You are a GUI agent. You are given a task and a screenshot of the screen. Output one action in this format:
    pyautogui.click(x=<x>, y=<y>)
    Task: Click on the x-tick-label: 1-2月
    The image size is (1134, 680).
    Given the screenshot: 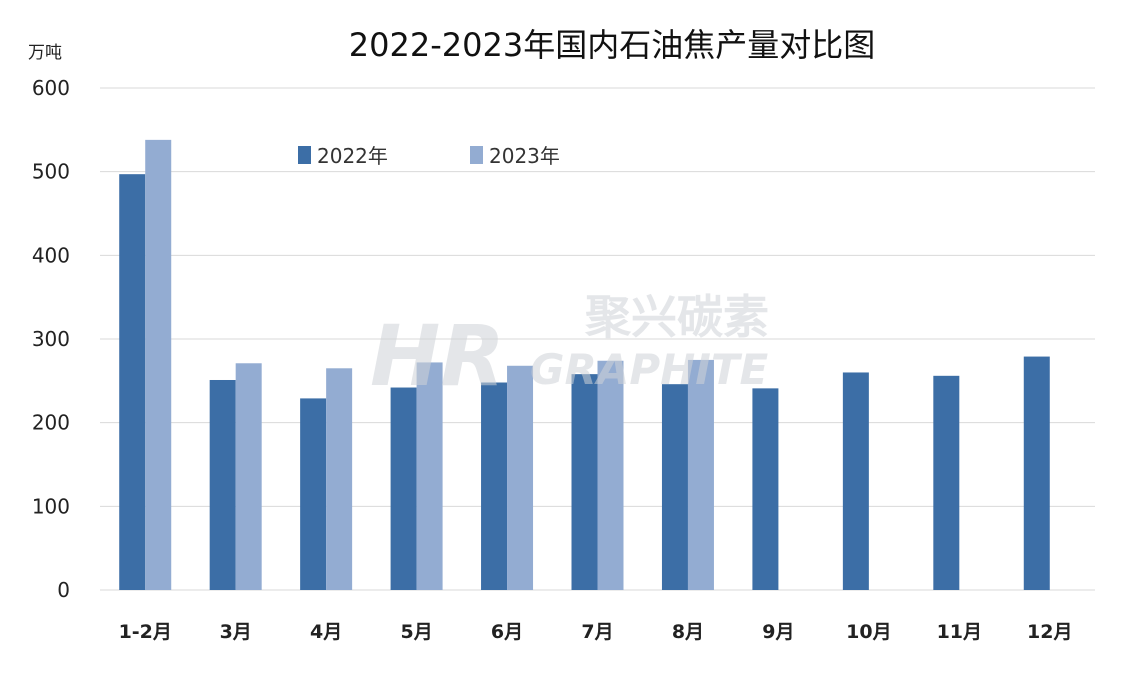 What is the action you would take?
    pyautogui.click(x=145, y=632)
    